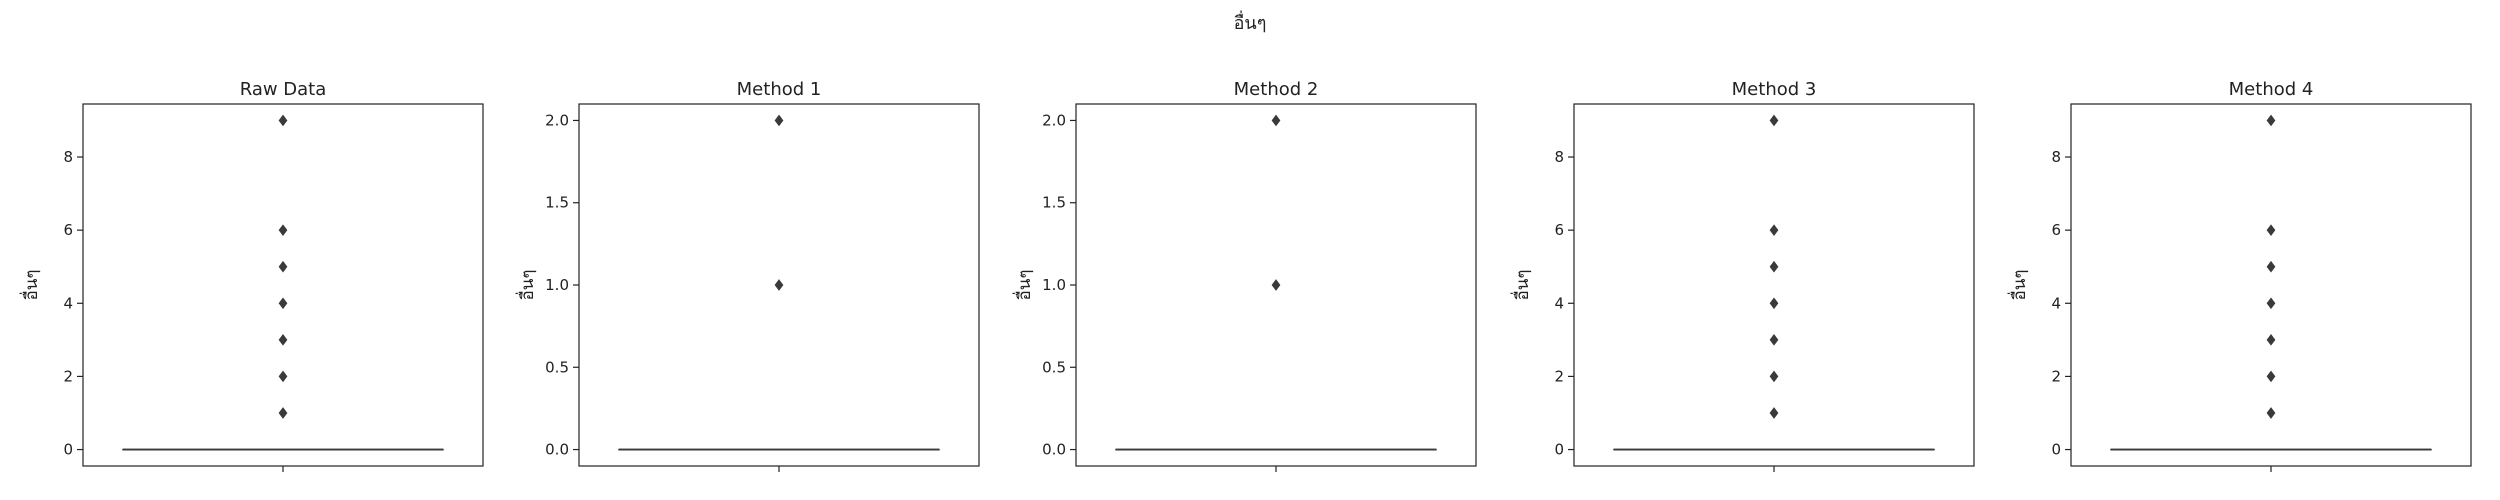 The width and height of the screenshot is (2500, 500). What do you see at coordinates (1250, 23) in the screenshot?
I see `figure-suptitle: อื่นๆ` at bounding box center [1250, 23].